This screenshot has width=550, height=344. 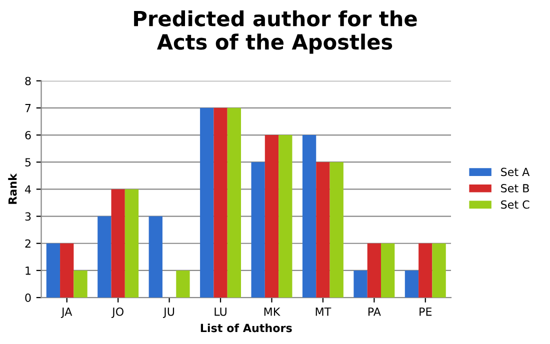 What do you see at coordinates (275, 32) in the screenshot?
I see `chart-title: Predicted author for the Acts of the Apostles` at bounding box center [275, 32].